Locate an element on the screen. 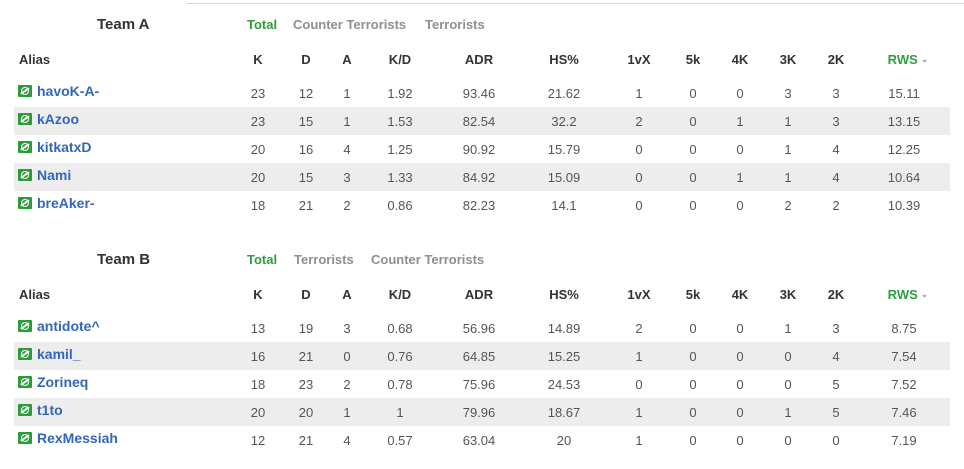  cell-adr: 63.04 is located at coordinates (479, 440).